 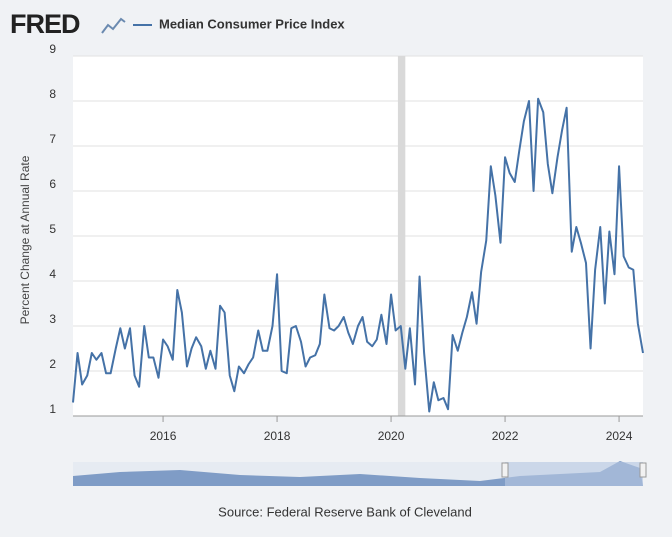 What do you see at coordinates (52, 274) in the screenshot?
I see `y-tick-label: 4` at bounding box center [52, 274].